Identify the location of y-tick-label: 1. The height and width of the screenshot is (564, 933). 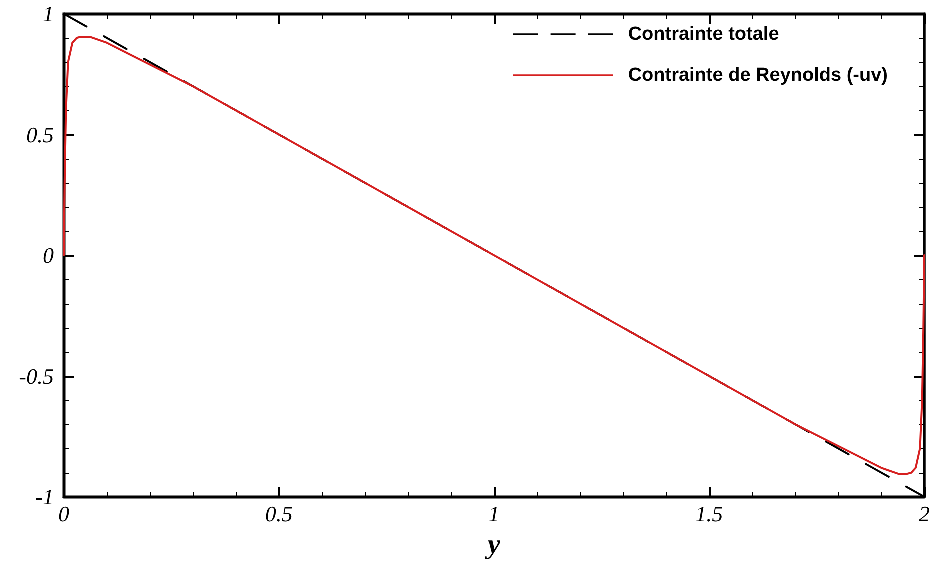
(48, 14).